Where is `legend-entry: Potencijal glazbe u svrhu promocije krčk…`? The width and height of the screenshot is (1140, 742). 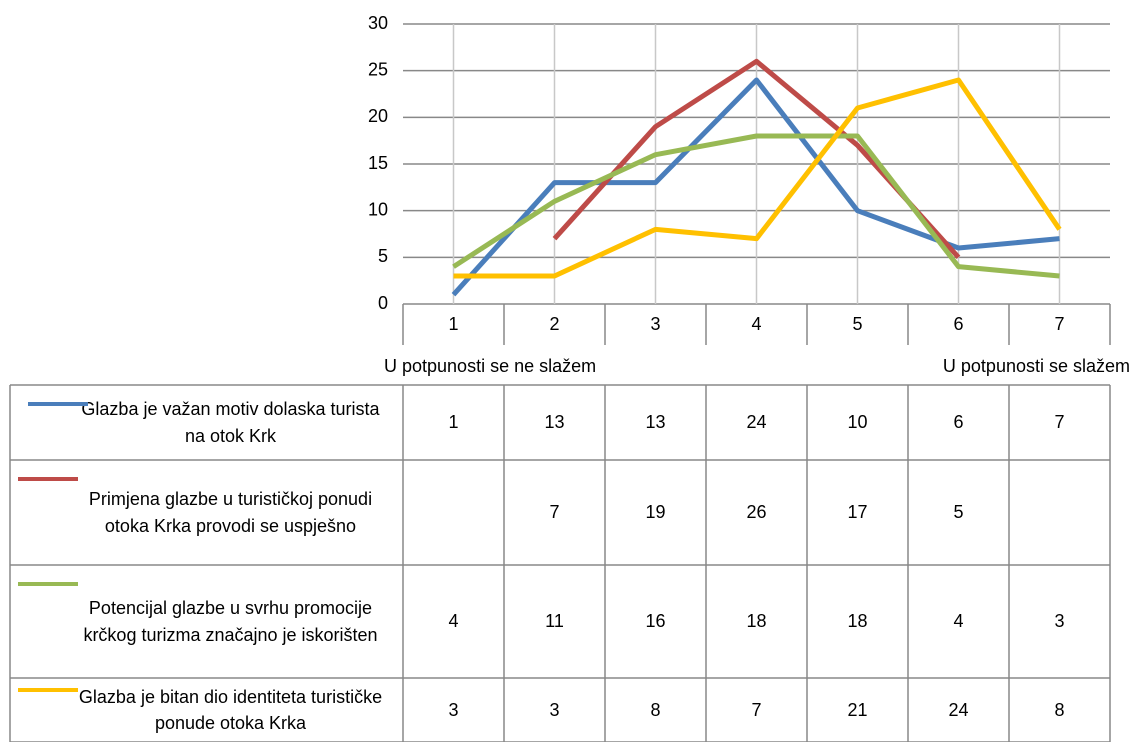
legend-entry: Potencijal glazbe u svrhu promocije krčk… is located at coordinates (230, 621).